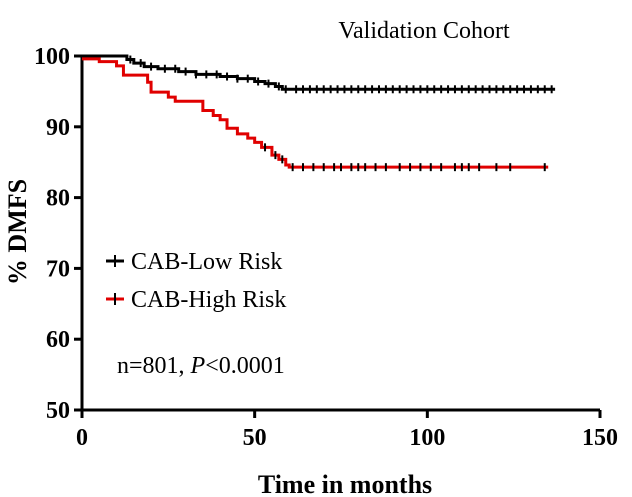 The width and height of the screenshot is (632, 497). Describe the element at coordinates (198, 366) in the screenshot. I see `annotation-p: P` at that location.